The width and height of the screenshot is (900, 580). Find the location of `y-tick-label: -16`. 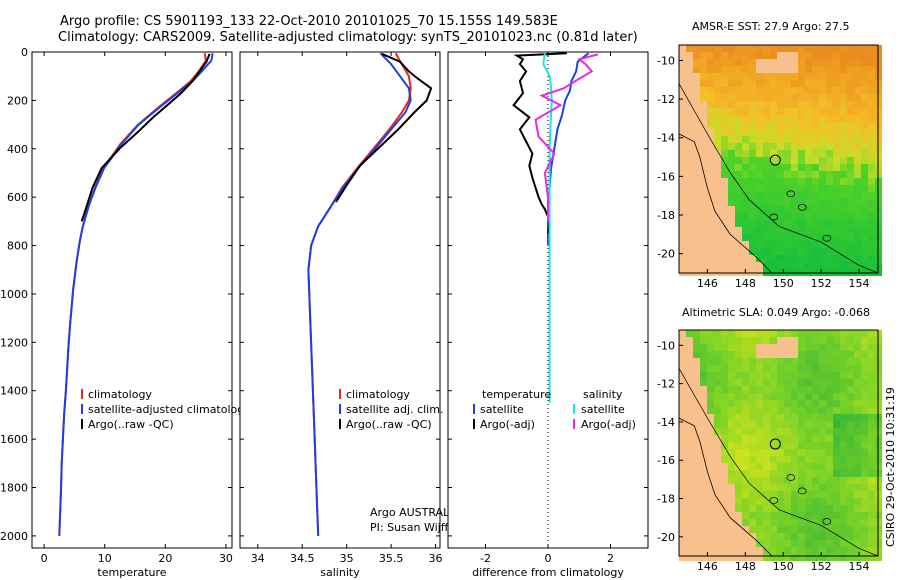

y-tick-label: -16 is located at coordinates (666, 460).